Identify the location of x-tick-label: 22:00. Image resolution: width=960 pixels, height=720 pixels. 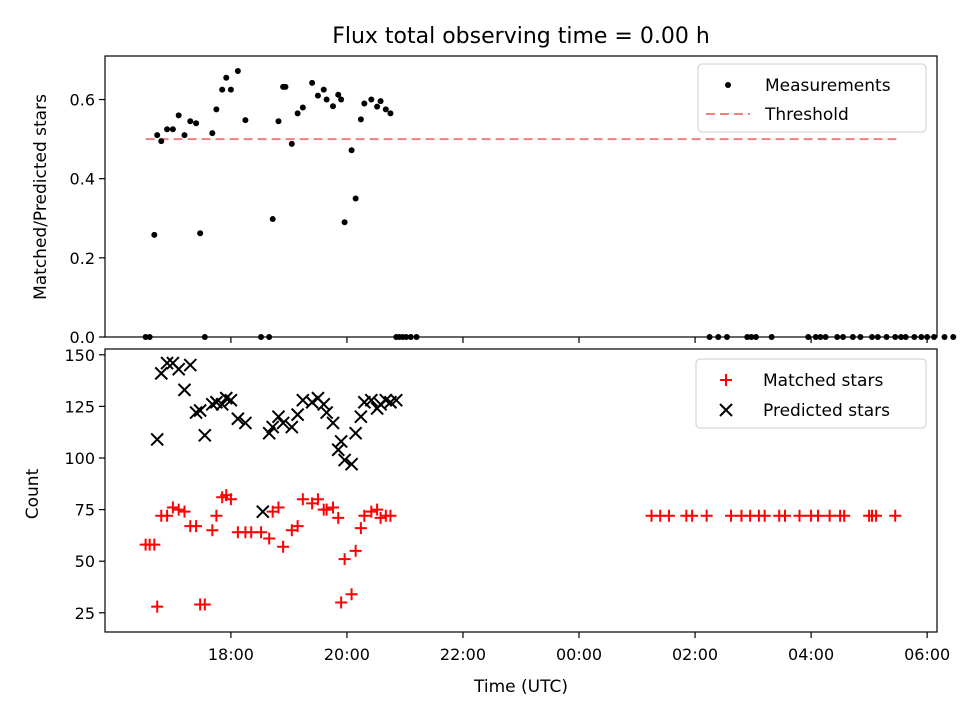
(463, 654).